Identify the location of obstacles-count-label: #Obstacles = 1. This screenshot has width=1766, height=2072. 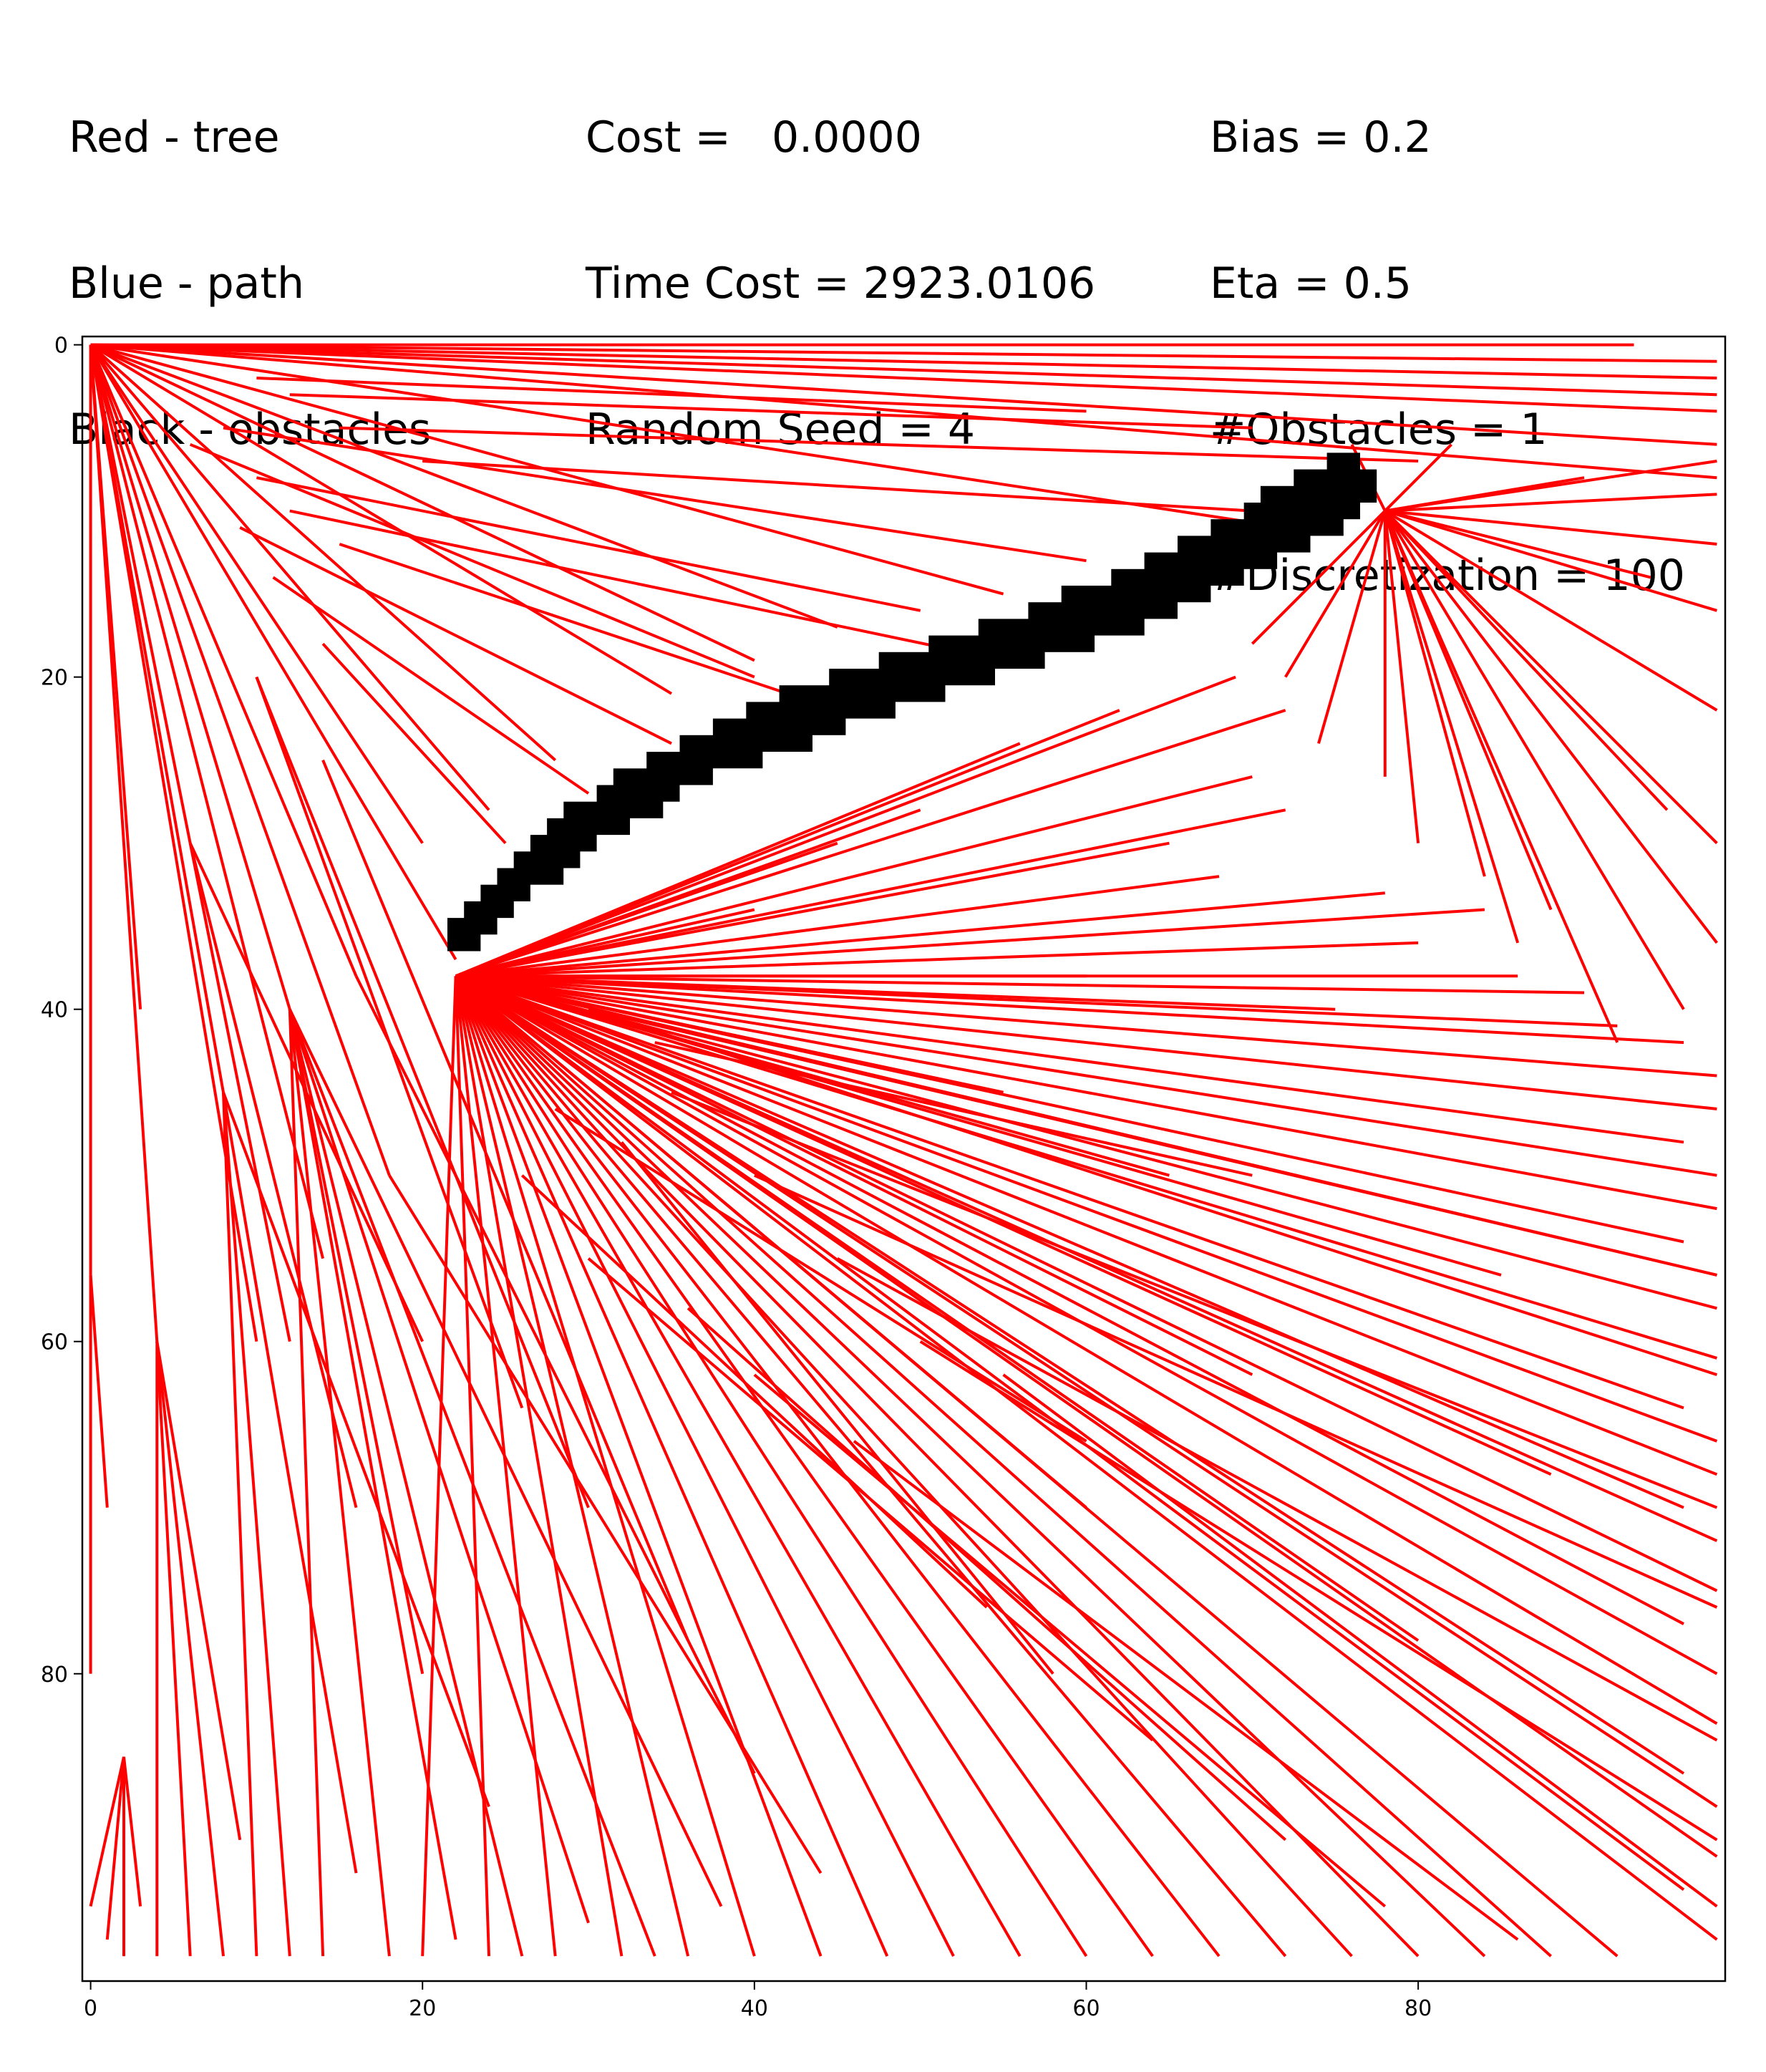
(1379, 430).